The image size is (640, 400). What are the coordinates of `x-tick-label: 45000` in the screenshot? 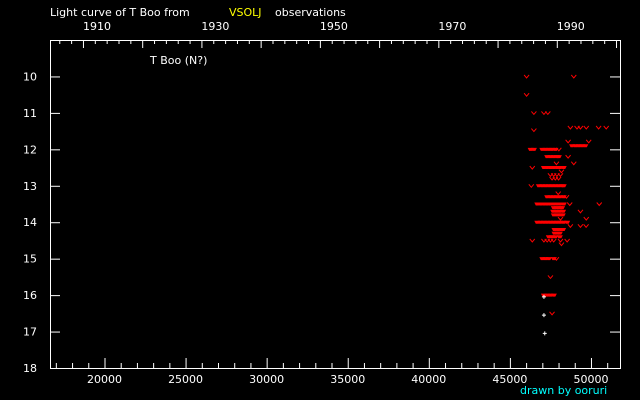 It's located at (509, 379).